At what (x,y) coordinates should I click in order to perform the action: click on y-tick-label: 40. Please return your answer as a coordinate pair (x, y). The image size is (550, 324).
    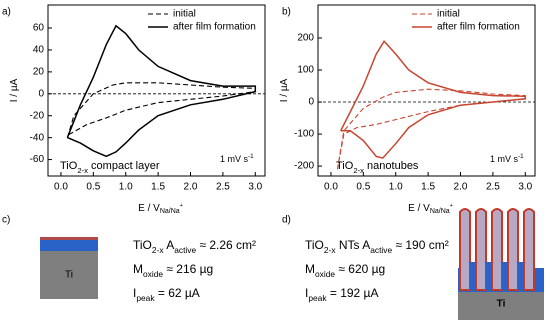
    Looking at the image, I should click on (39, 50).